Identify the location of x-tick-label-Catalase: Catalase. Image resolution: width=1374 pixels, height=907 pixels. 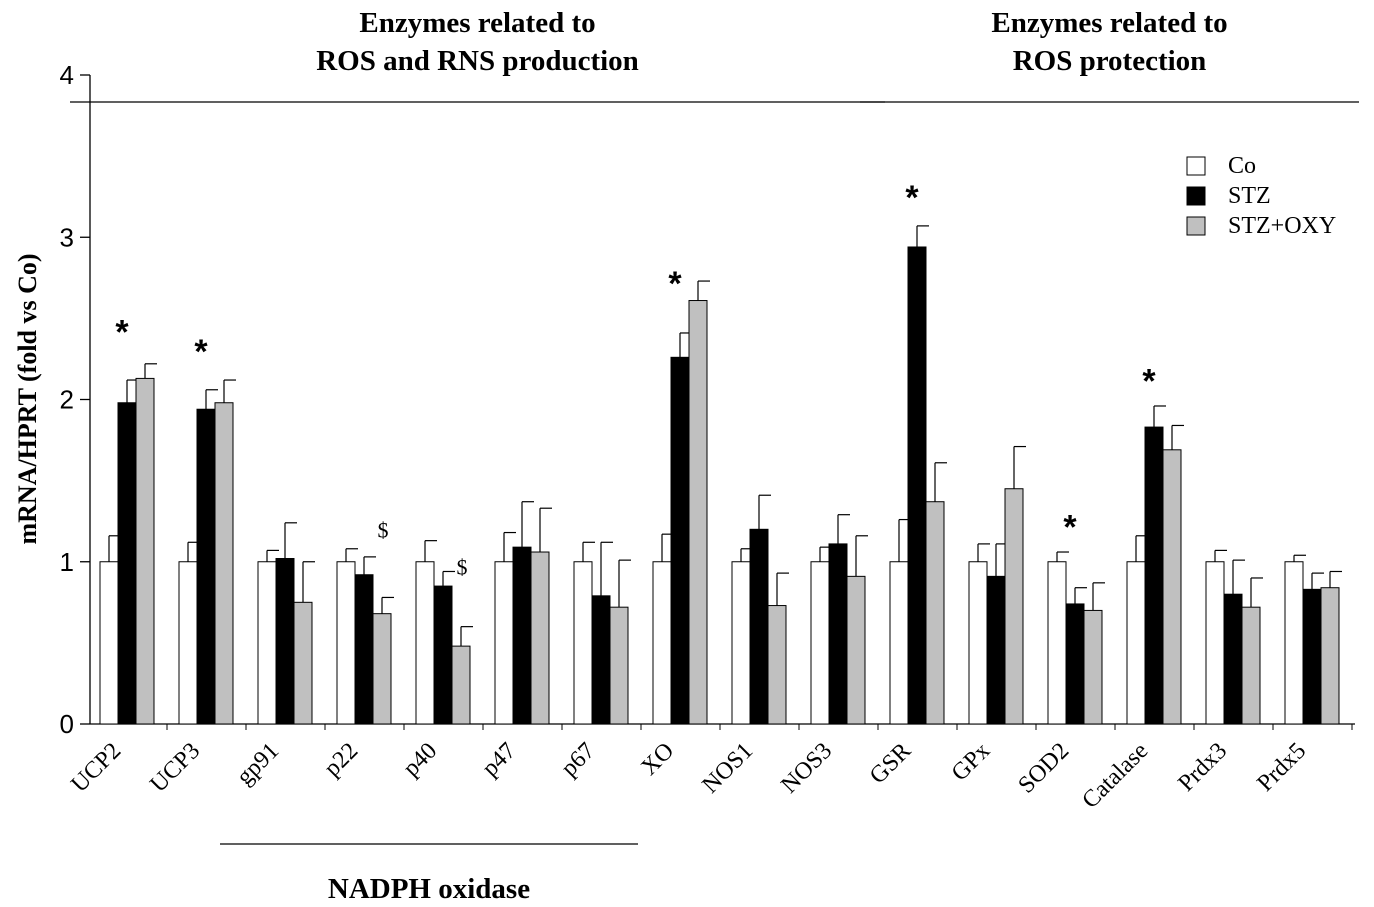
(1115, 776).